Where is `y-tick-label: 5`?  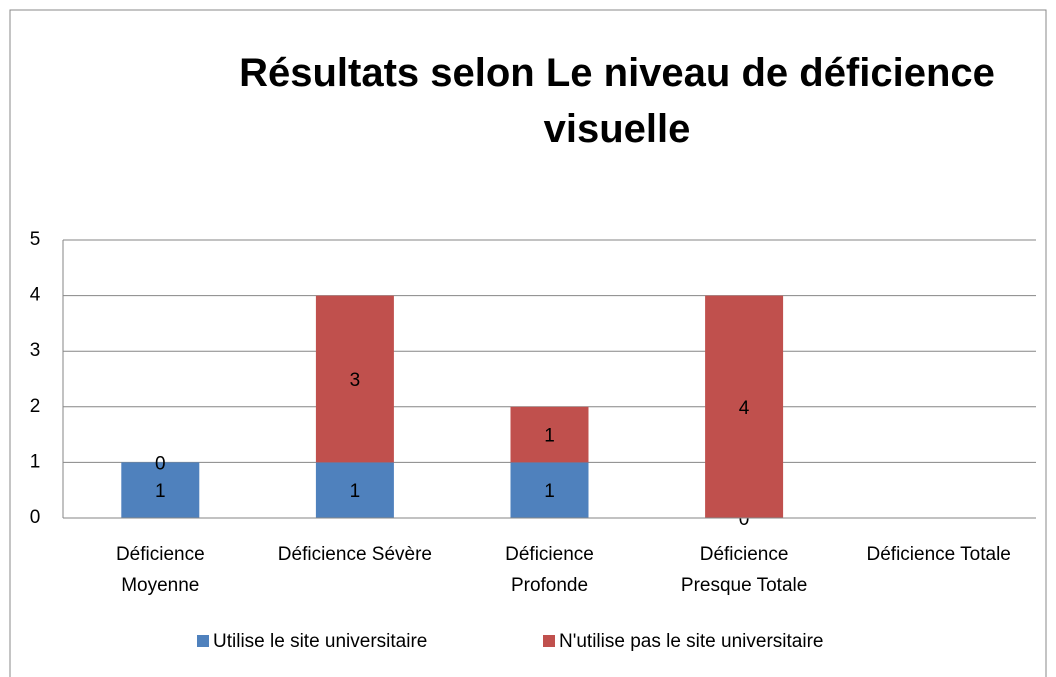
y-tick-label: 5 is located at coordinates (35, 239).